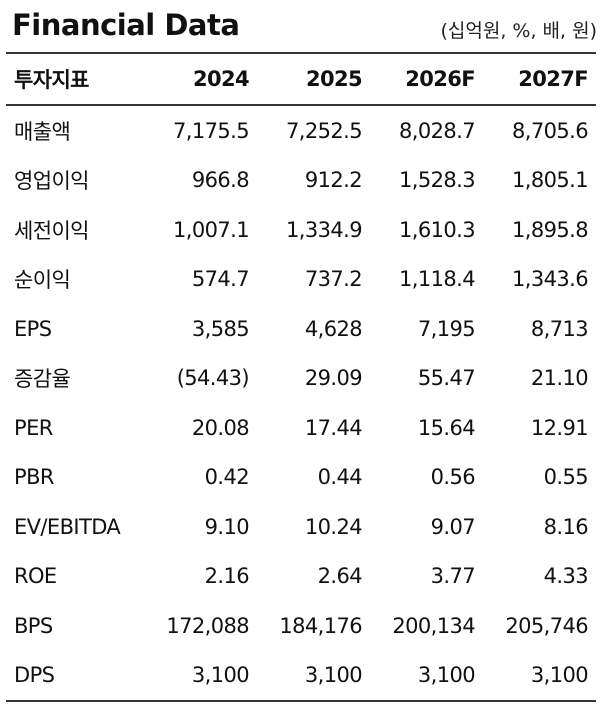 The image size is (611, 720). I want to click on row-label: EV/EBITDA, so click(67, 526).